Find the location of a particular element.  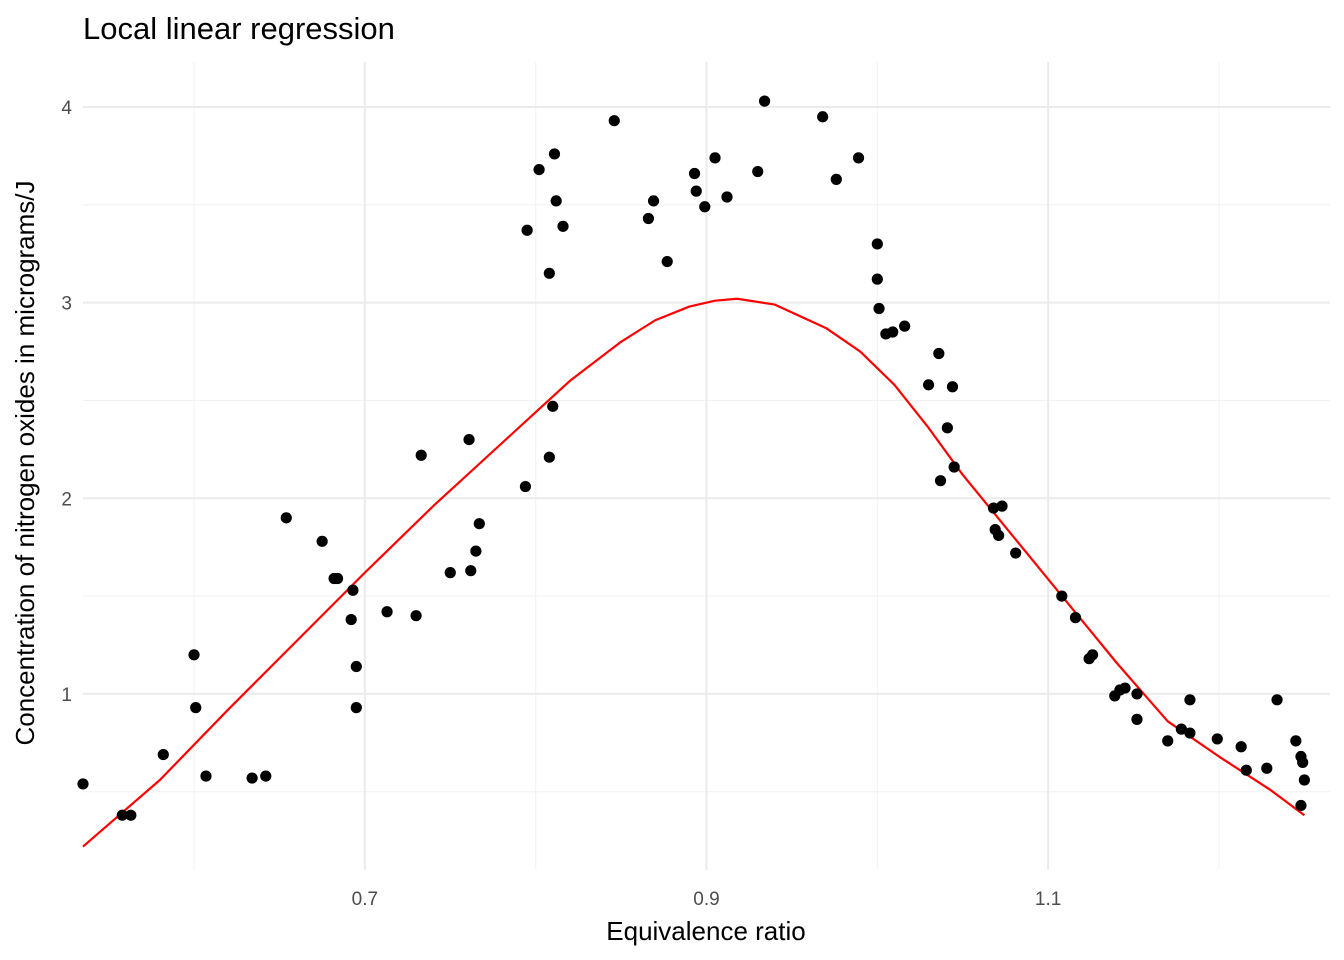

x-axis-title: Equivalence ratio is located at coordinates (705, 931).